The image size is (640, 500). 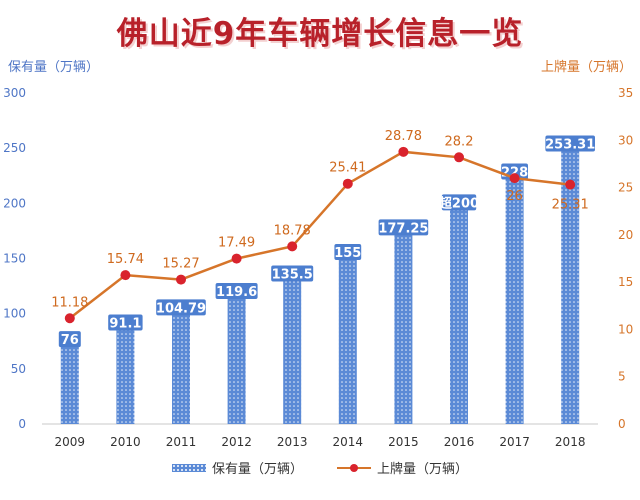 I want to click on y-right-tick-label: 0, so click(x=622, y=424).